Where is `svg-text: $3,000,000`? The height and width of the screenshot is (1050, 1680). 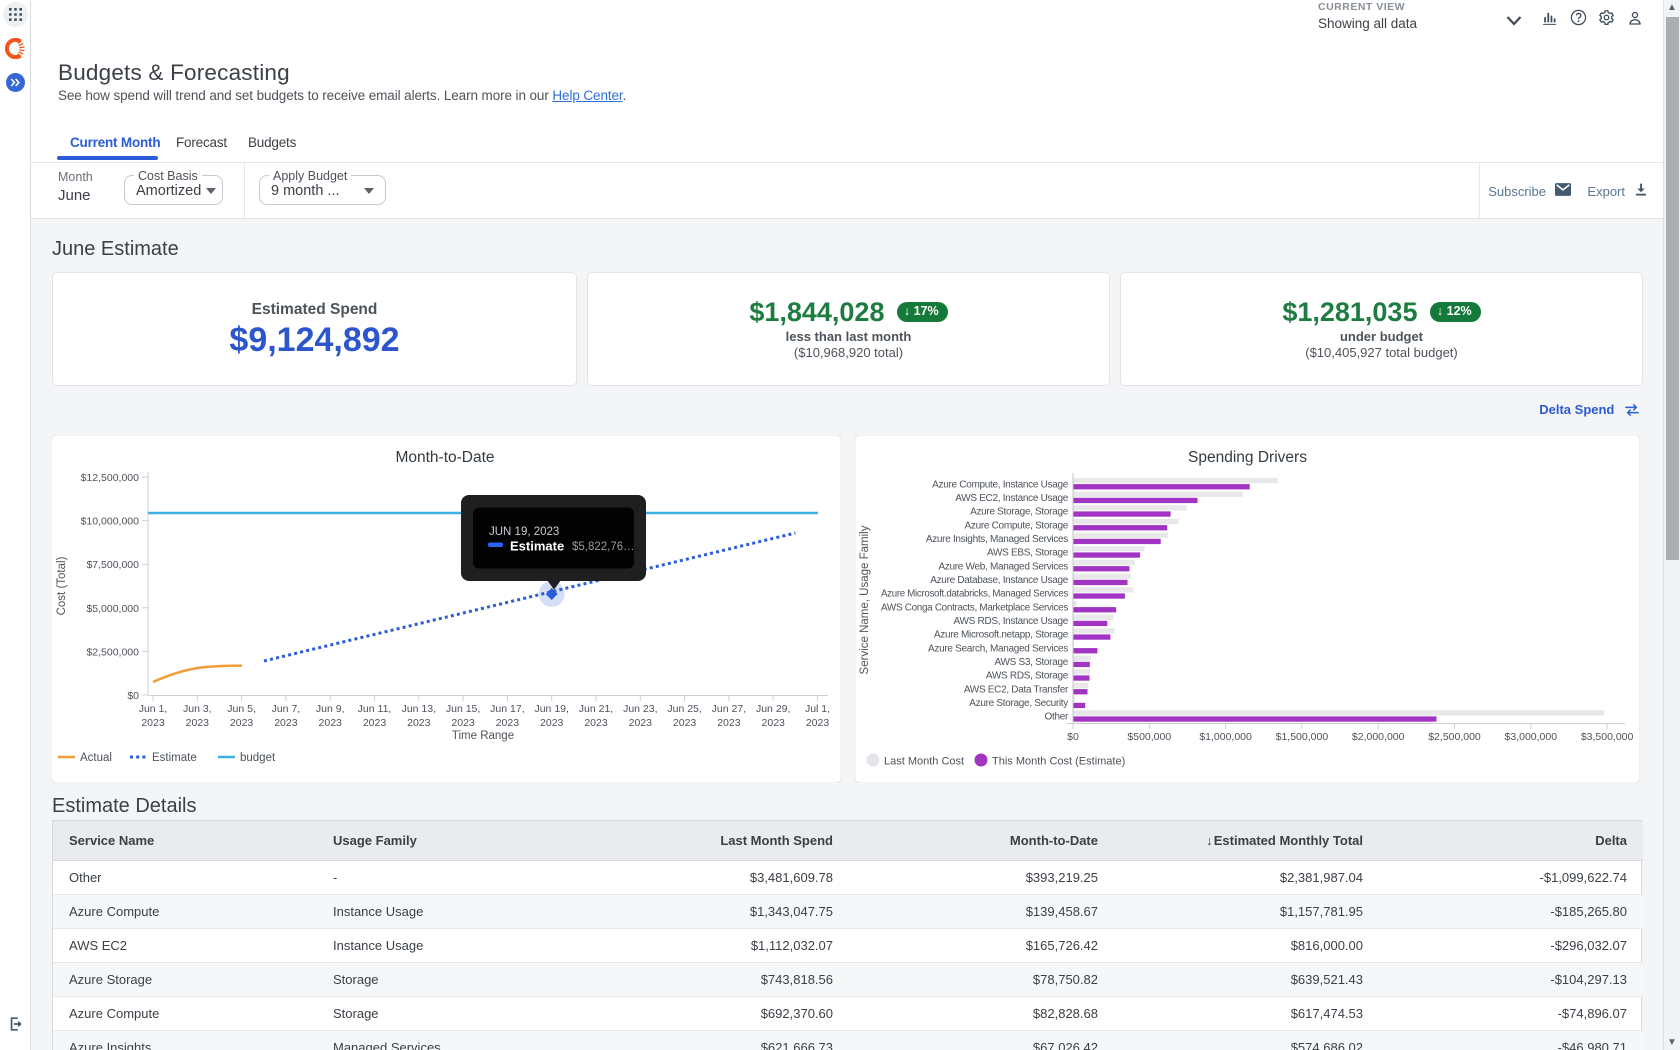 svg-text: $3,000,000 is located at coordinates (1531, 737).